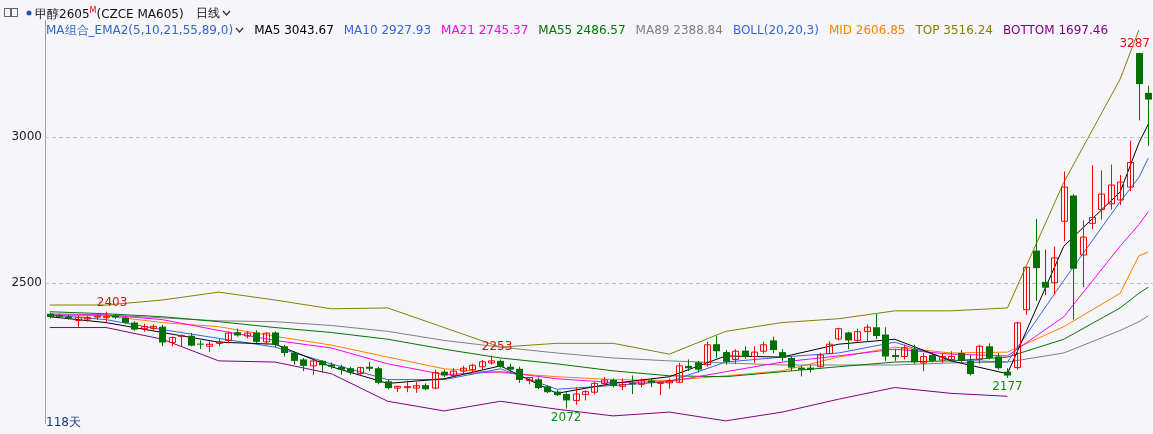 This screenshot has width=1153, height=434. What do you see at coordinates (775, 30) in the screenshot?
I see `annotation: BOLL(20,20,3)` at bounding box center [775, 30].